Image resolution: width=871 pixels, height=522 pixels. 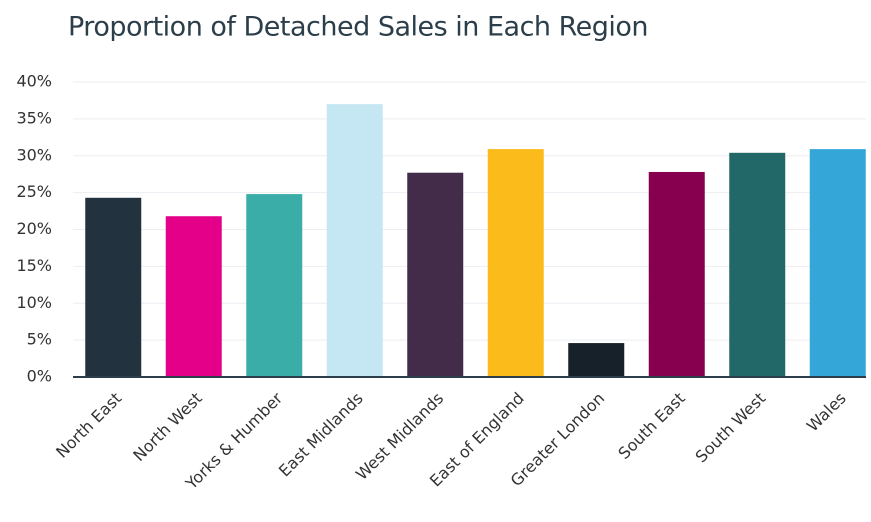 What do you see at coordinates (39, 339) in the screenshot?
I see `y-tick-label: 5%` at bounding box center [39, 339].